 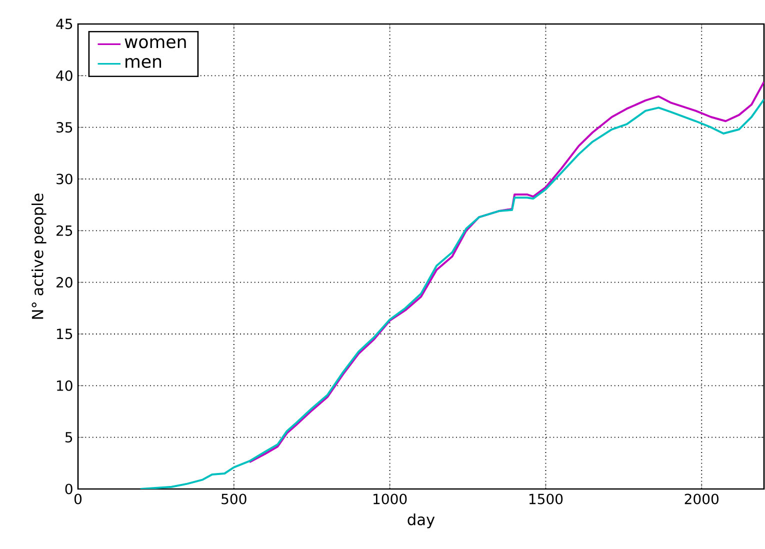 What do you see at coordinates (64, 282) in the screenshot?
I see `y-tick-label: 20` at bounding box center [64, 282].